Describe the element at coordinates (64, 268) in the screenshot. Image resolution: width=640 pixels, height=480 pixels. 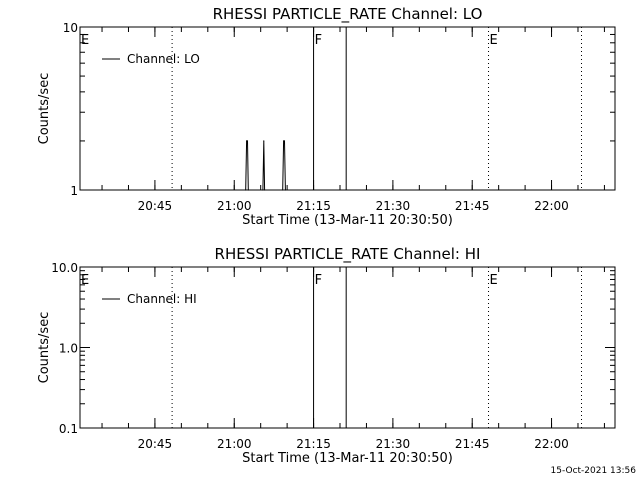
I see `y-tick-label: 10.0` at that location.